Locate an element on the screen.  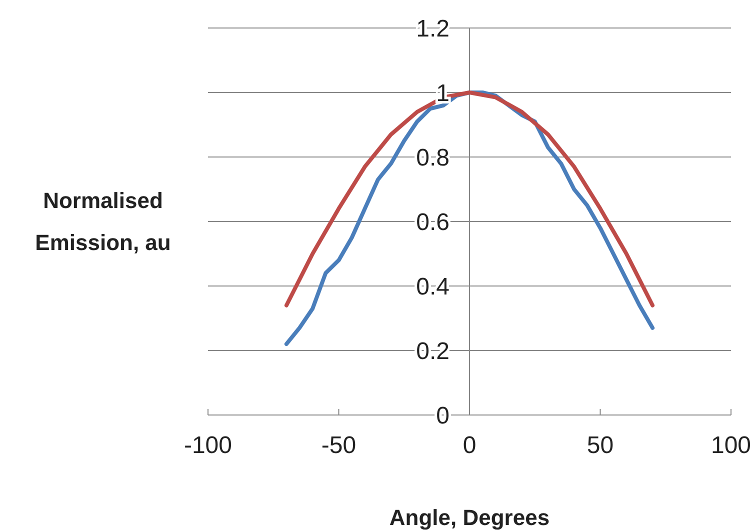
y-tick-label: 0.4 is located at coordinates (433, 286).